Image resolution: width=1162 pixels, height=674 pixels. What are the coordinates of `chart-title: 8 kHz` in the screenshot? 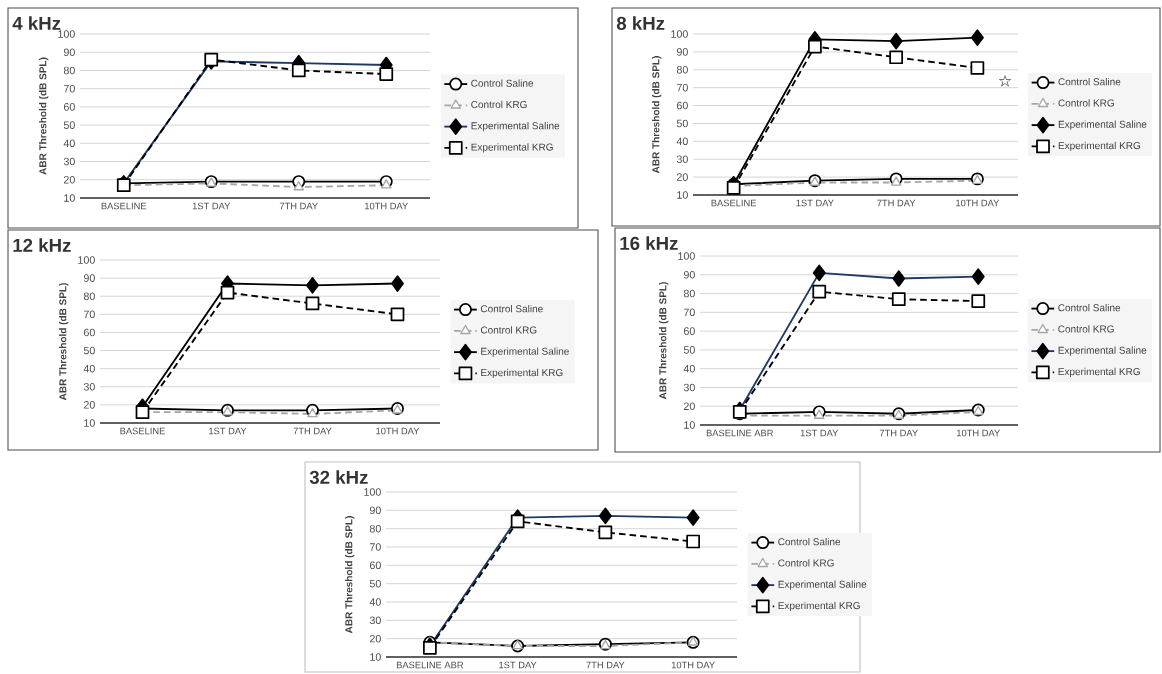 It's located at (640, 23).